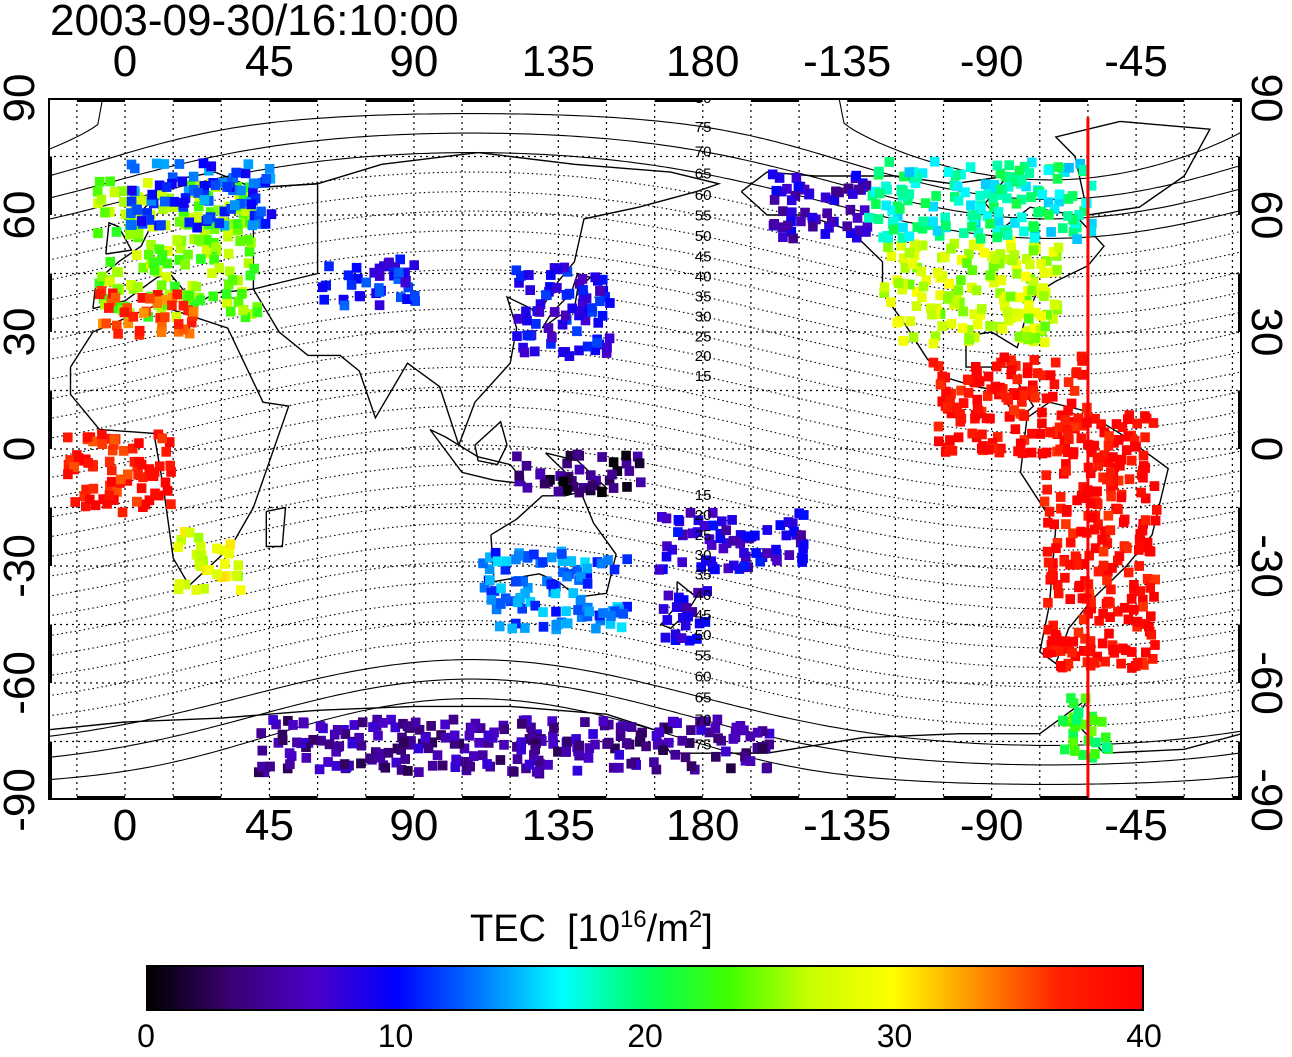 This screenshot has height=1057, width=1292. Describe the element at coordinates (1266, 449) in the screenshot. I see `y-tick-right-3: 0` at that location.